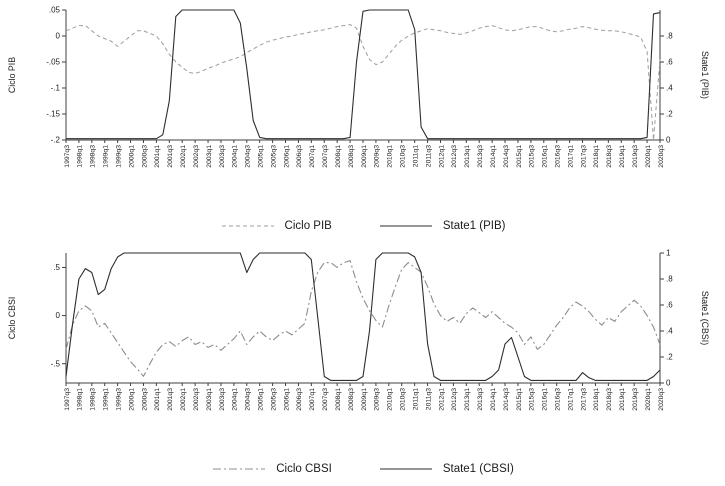 The image size is (725, 486). Describe the element at coordinates (12, 318) in the screenshot. I see `left-axis-title: Ciclo CBSI` at that location.